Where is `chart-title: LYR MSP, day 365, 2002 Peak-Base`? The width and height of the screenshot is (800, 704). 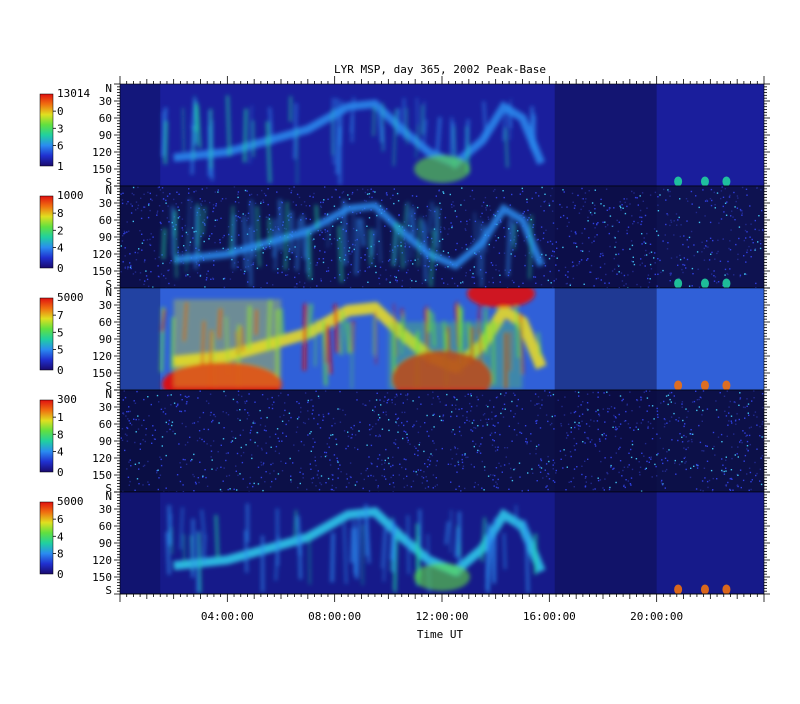
chart-title: LYR MSP, day 365, 2002 Peak-Base is located at coordinates (440, 69).